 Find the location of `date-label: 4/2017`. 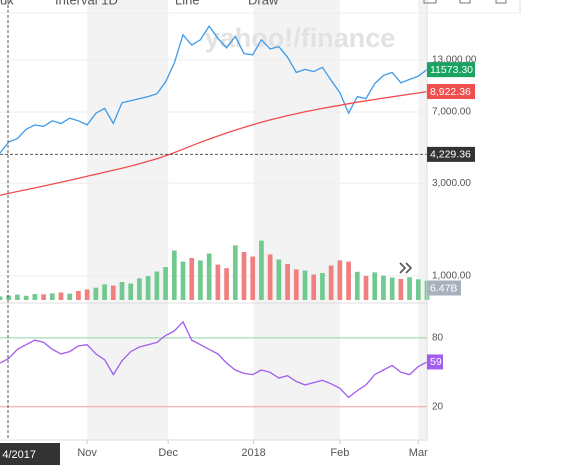

date-label: 4/2017 is located at coordinates (19, 455).